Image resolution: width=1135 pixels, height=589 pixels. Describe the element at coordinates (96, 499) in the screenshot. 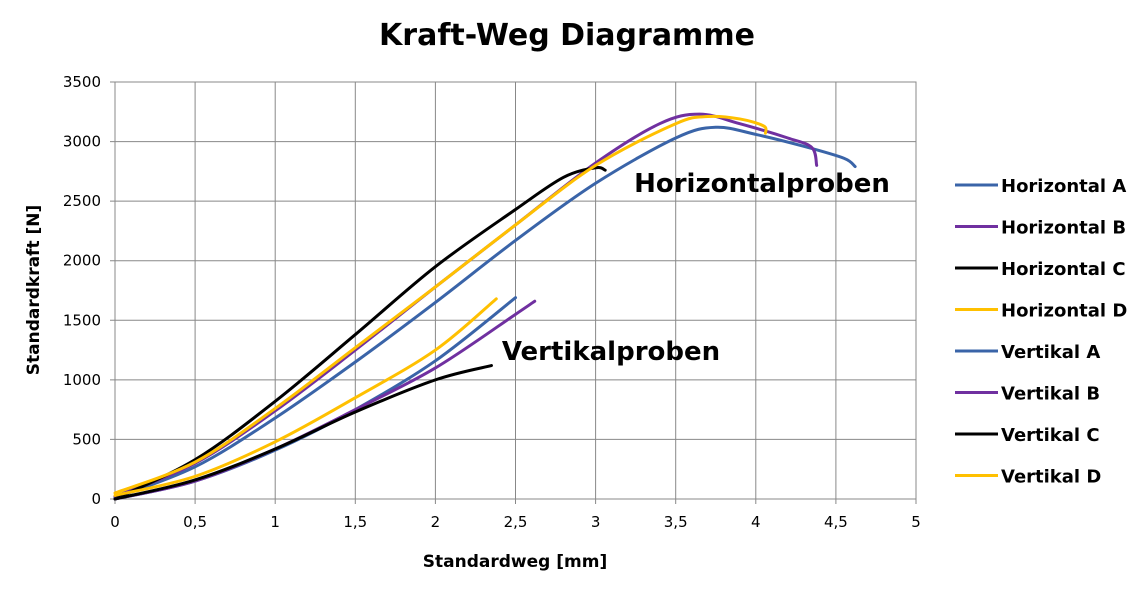

I see `y-tick-label: 0` at that location.